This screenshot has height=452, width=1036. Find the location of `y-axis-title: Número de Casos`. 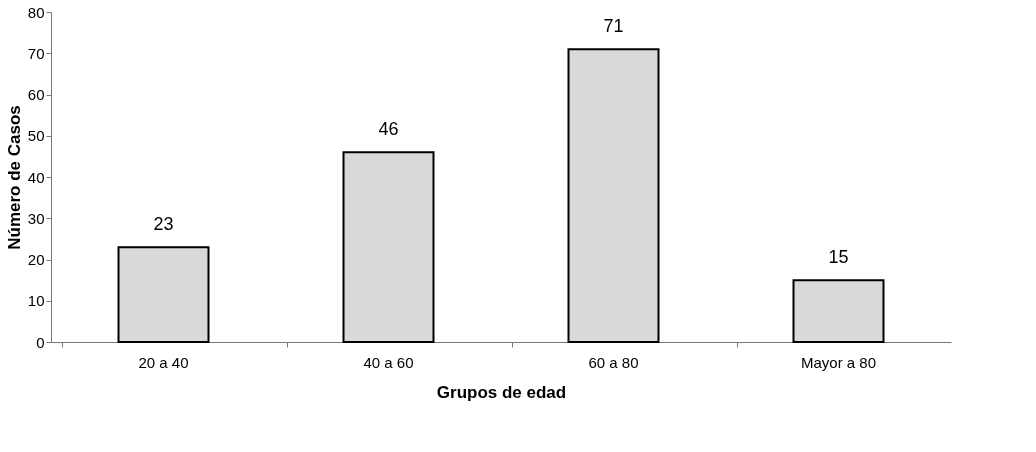

y-axis-title: Número de Casos is located at coordinates (14, 177).